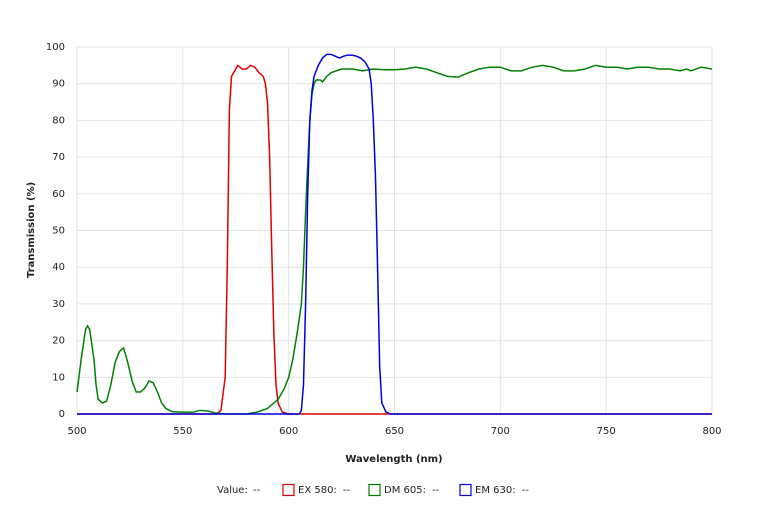 The height and width of the screenshot is (519, 769). What do you see at coordinates (500, 431) in the screenshot?
I see `x-tick-label: 700` at bounding box center [500, 431].